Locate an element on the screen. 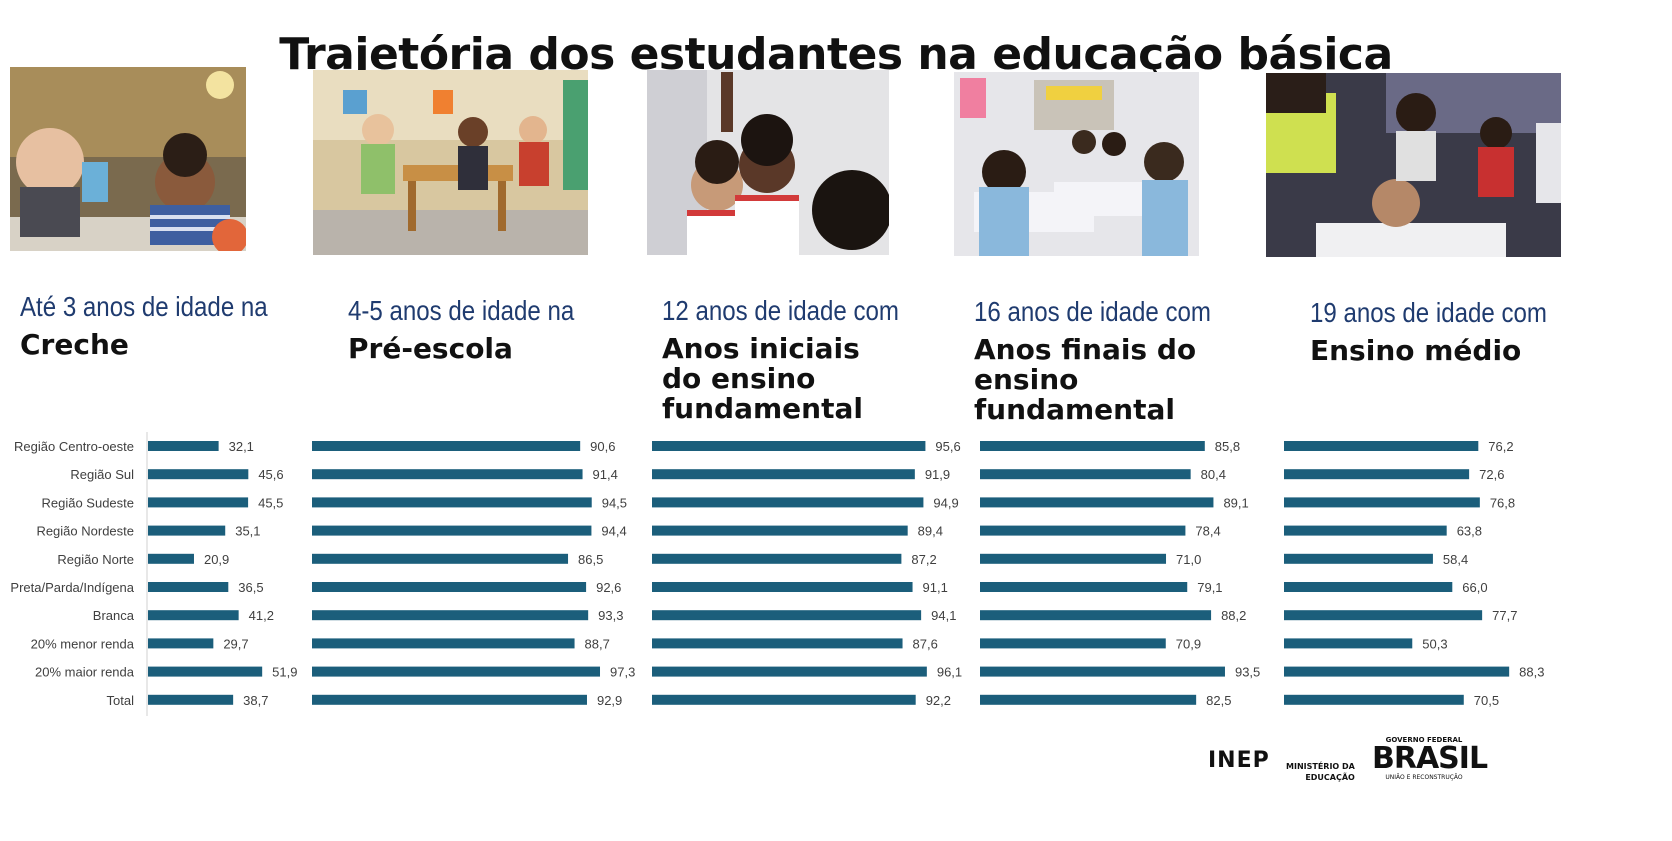  inep-logo-text: INEP is located at coordinates (1239, 760).